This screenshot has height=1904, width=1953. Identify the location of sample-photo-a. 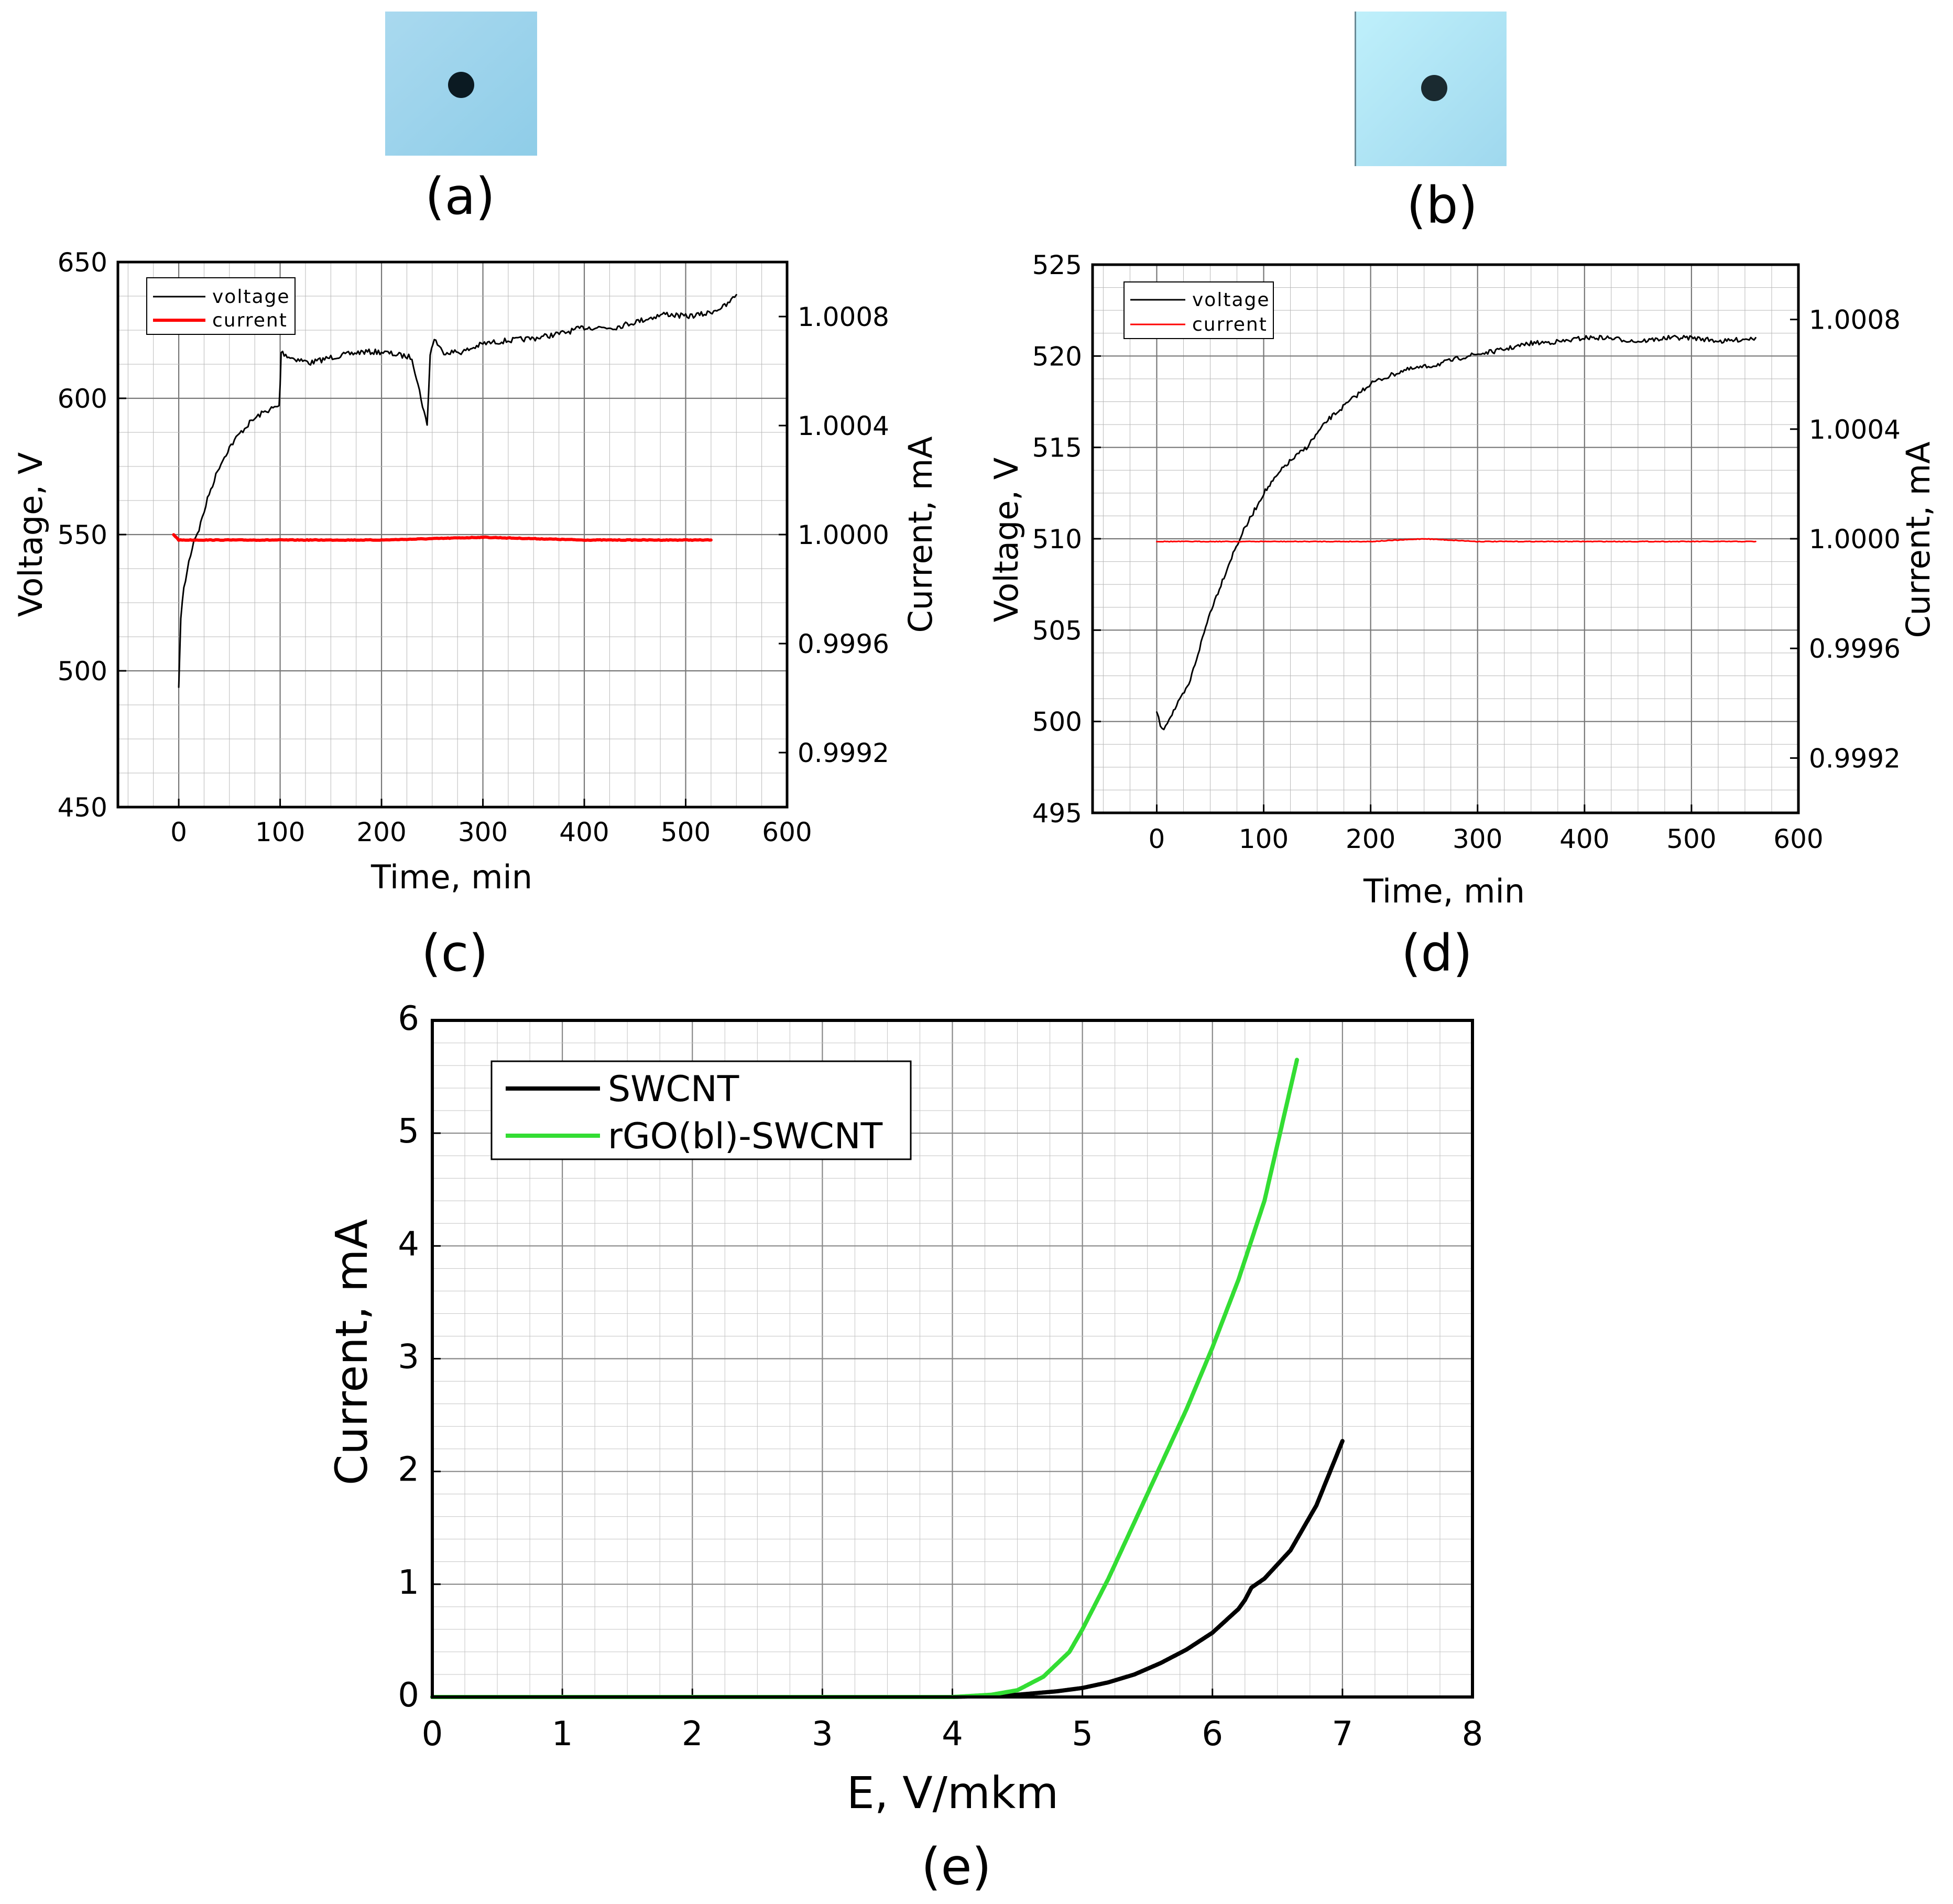
(461, 84).